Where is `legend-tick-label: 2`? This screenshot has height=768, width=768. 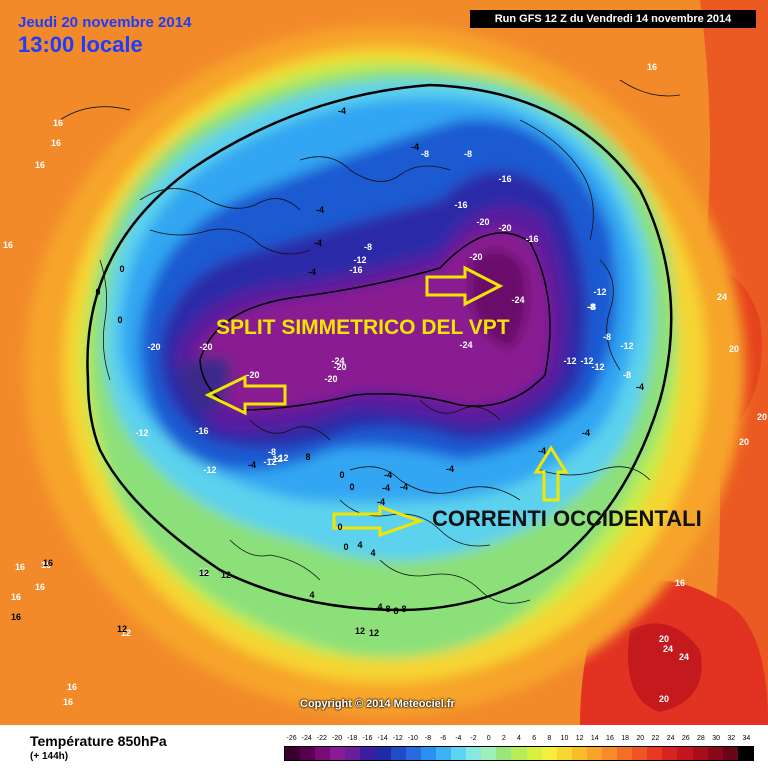 legend-tick-label: 2 is located at coordinates (503, 738).